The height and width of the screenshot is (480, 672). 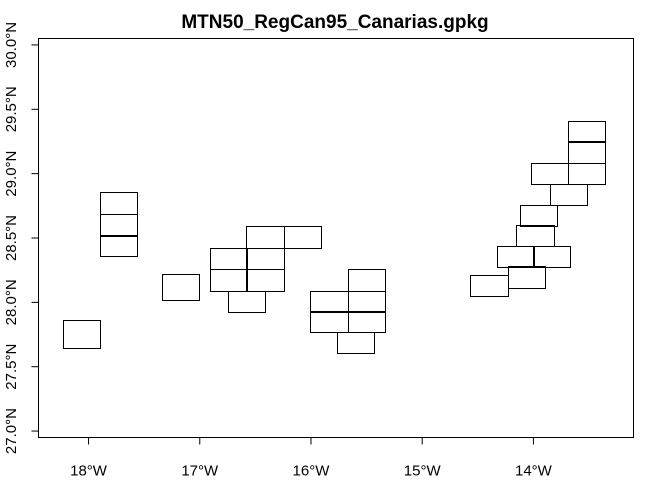 What do you see at coordinates (11, 109) in the screenshot?
I see `y-tick-label: 29.5°N` at bounding box center [11, 109].